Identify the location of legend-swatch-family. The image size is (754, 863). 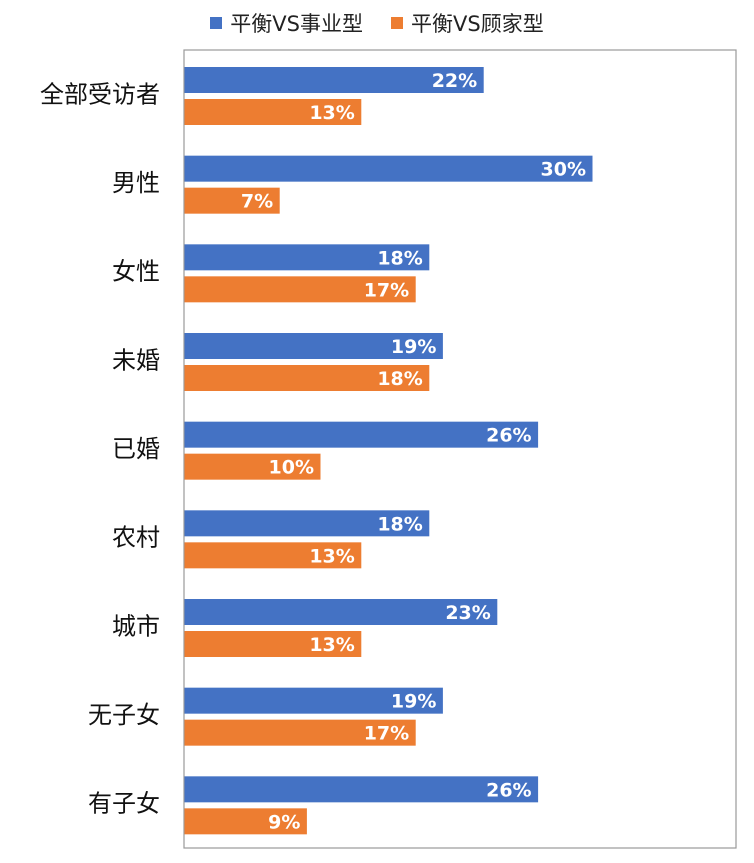
(397, 23).